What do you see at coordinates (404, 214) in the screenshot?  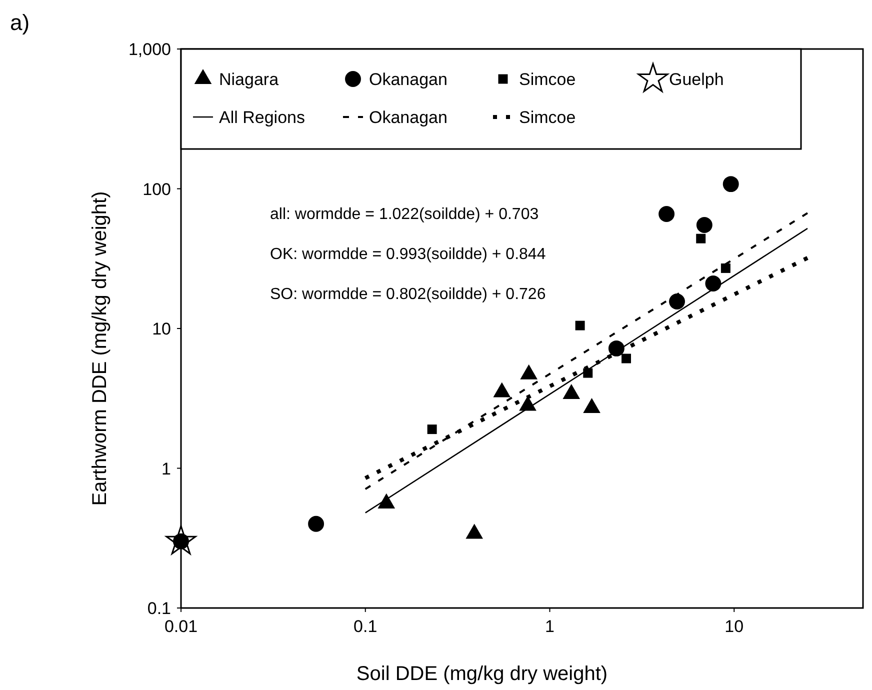 I see `annotation: all: wormdde = 1.022(soildde) + 0.703` at bounding box center [404, 214].